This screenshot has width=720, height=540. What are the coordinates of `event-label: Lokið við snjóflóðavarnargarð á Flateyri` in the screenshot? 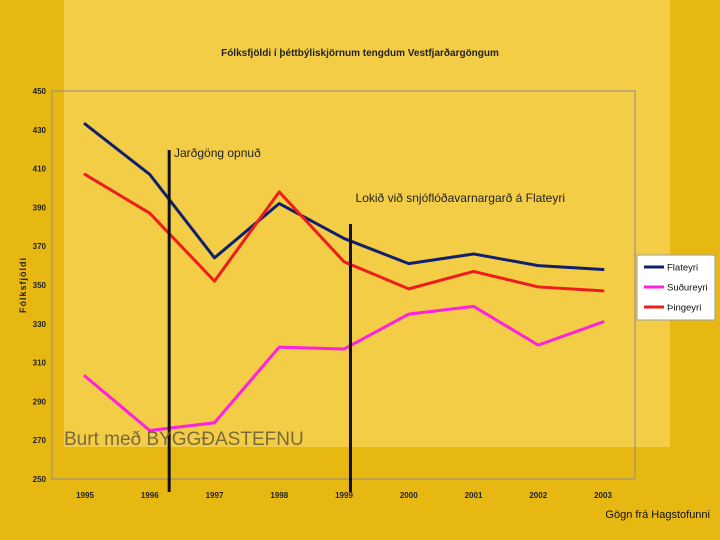 It's located at (460, 198).